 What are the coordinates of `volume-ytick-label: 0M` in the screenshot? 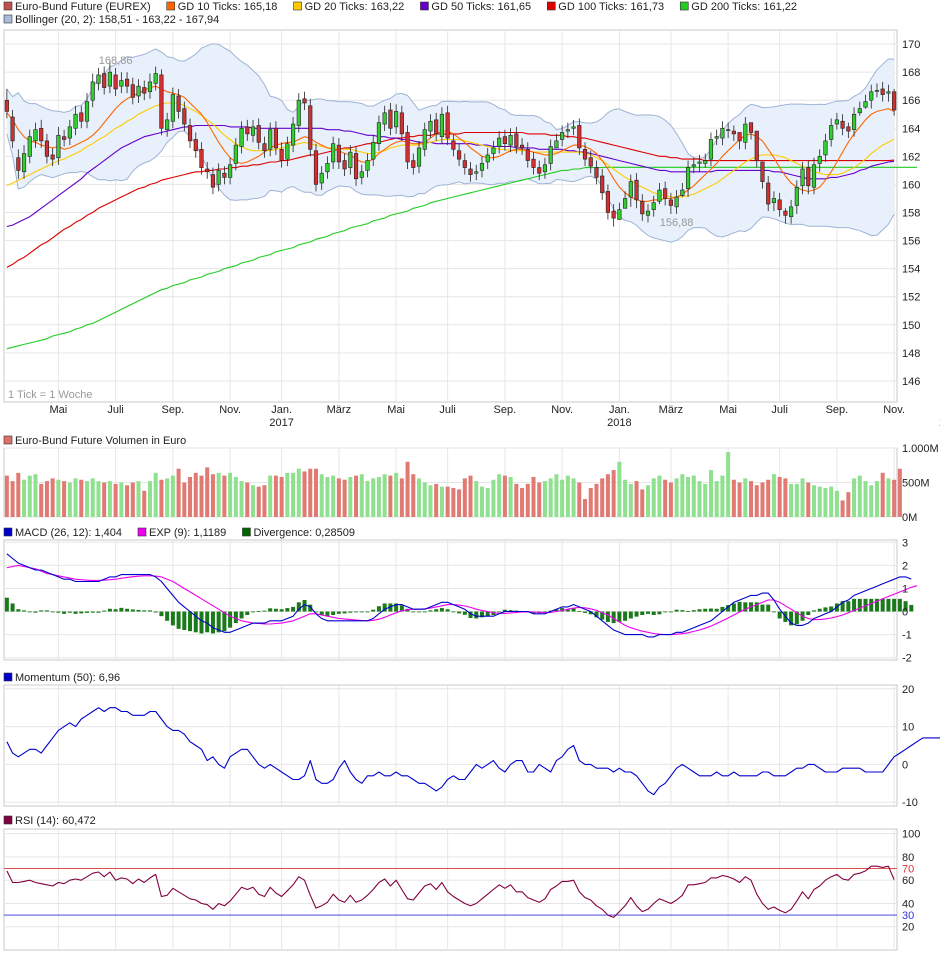 It's located at (909, 518).